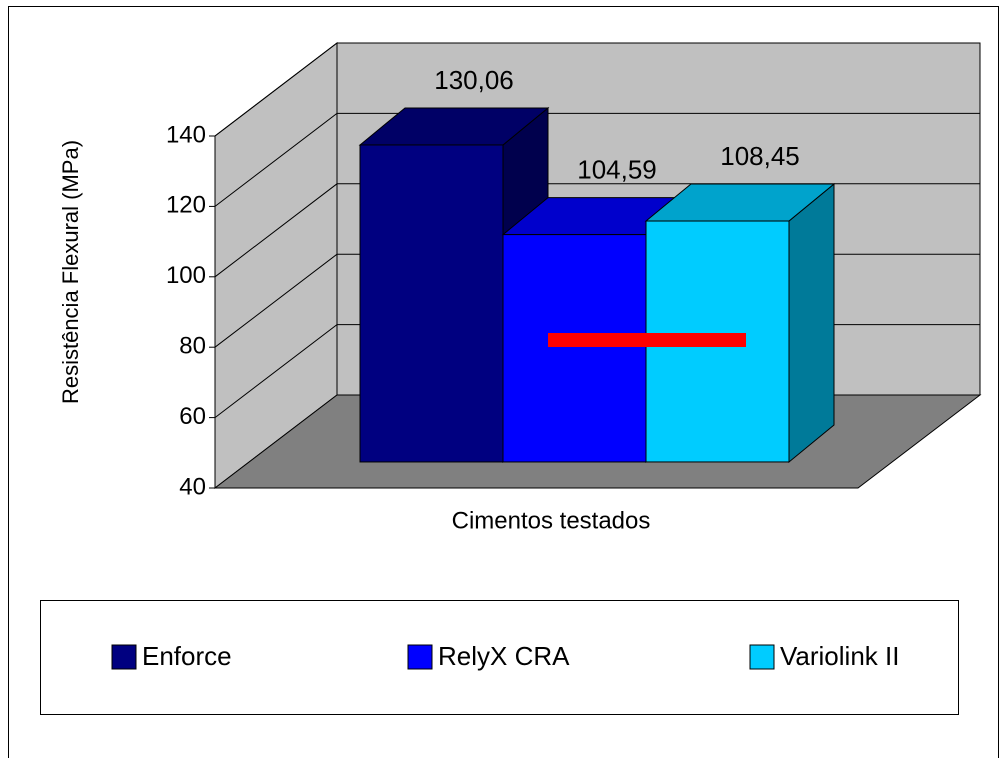  Describe the element at coordinates (192, 486) in the screenshot. I see `y-tick-label: 40` at that location.